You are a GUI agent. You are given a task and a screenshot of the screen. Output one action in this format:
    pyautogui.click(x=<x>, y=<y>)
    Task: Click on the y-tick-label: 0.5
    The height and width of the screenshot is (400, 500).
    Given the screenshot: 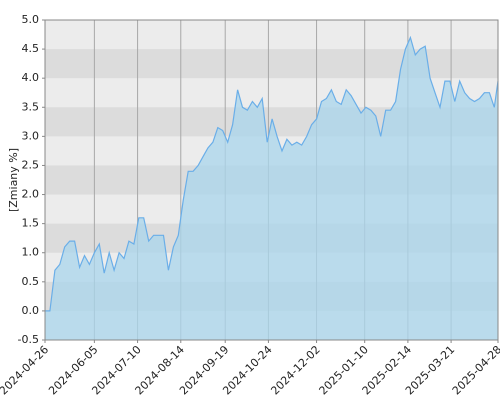 What is the action you would take?
    pyautogui.click(x=31, y=281)
    